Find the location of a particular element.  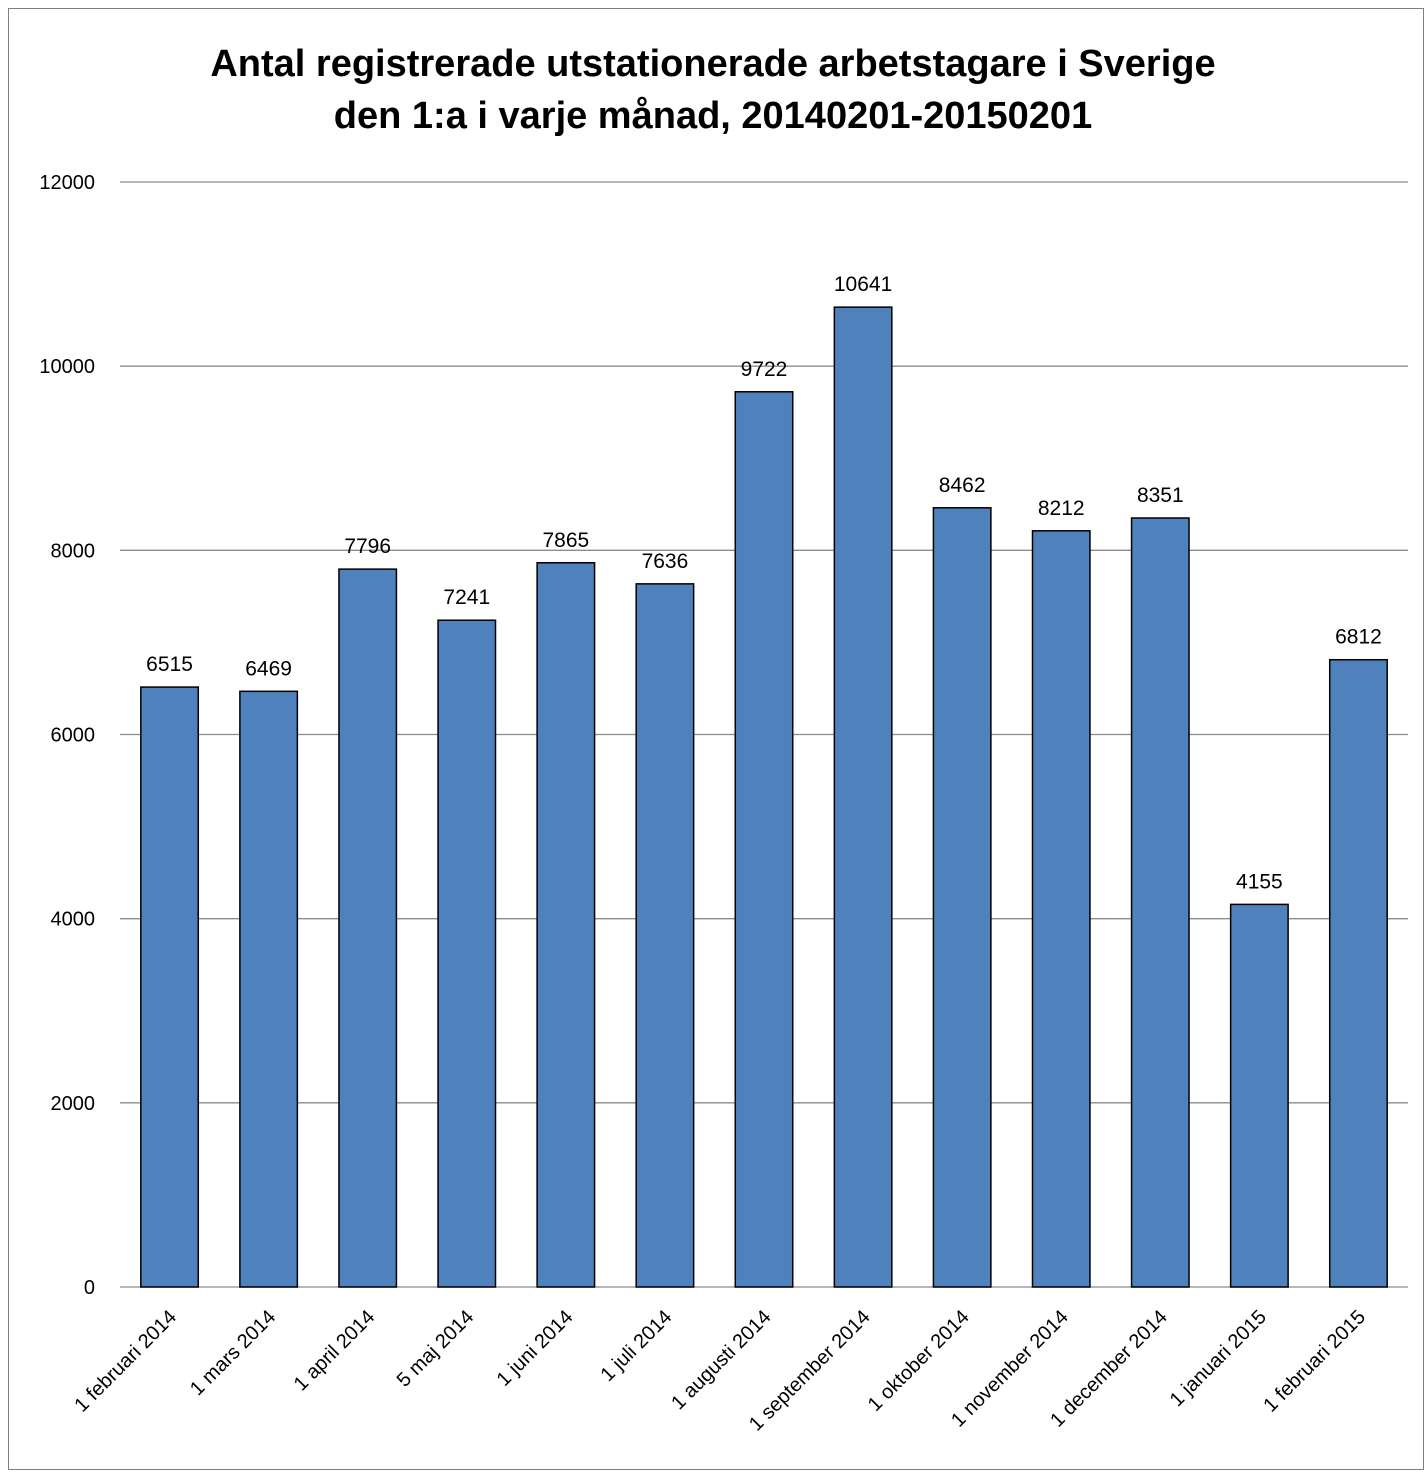

data-label-7: 10641 is located at coordinates (863, 284).